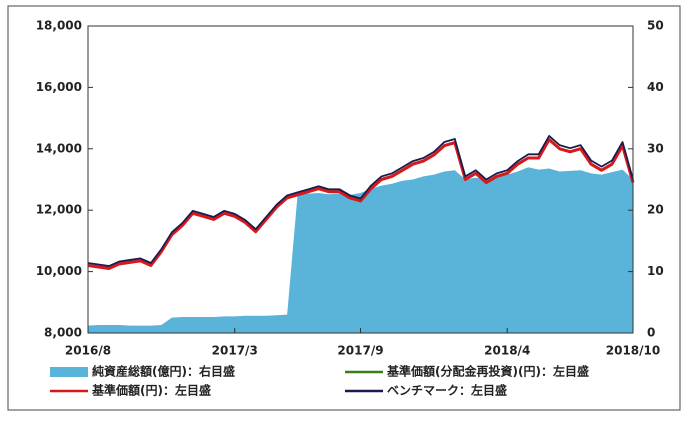 The height and width of the screenshot is (421, 690). Describe the element at coordinates (655, 26) in the screenshot. I see `y2-tick-label: 50` at that location.